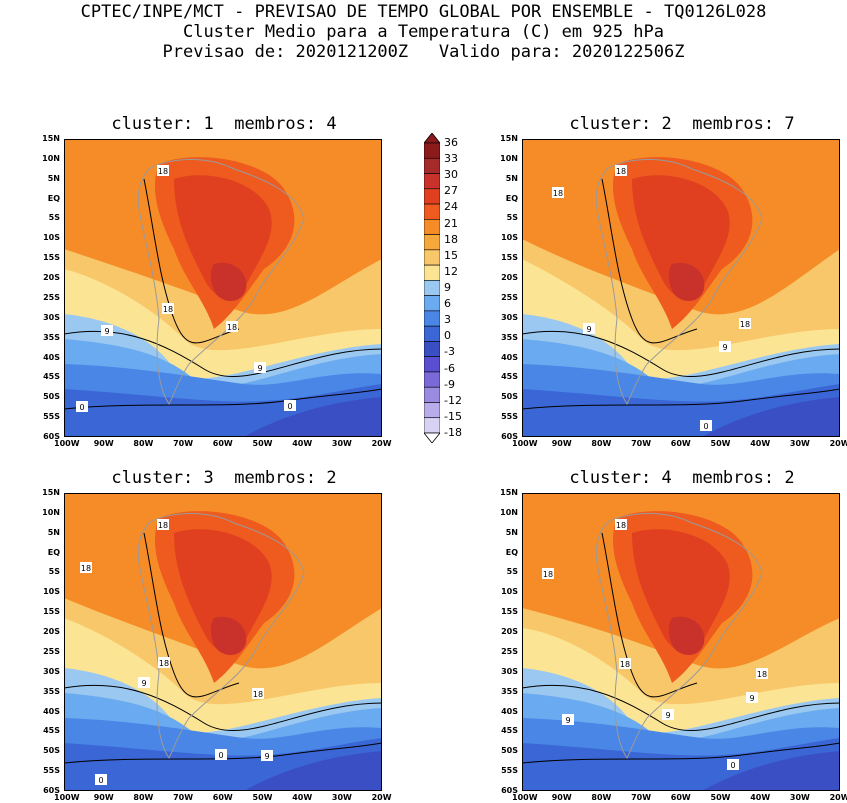 The height and width of the screenshot is (803, 847). Describe the element at coordinates (262, 797) in the screenshot. I see `lon-tick-label: 50W` at that location.